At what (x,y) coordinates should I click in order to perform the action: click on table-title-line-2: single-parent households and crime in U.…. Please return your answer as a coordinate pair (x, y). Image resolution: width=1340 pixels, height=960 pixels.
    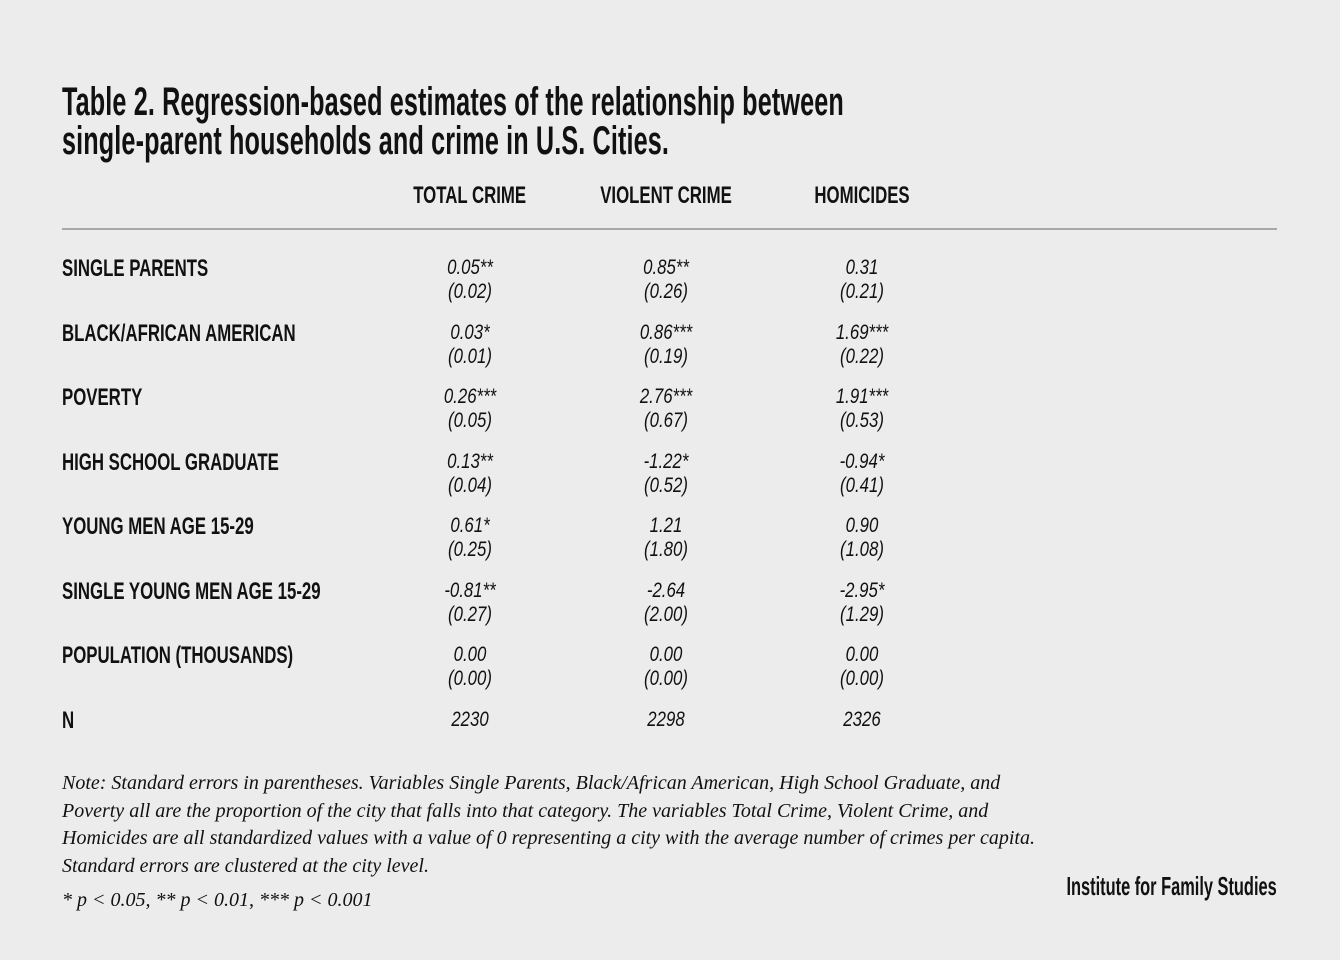
    Looking at the image, I should click on (366, 140).